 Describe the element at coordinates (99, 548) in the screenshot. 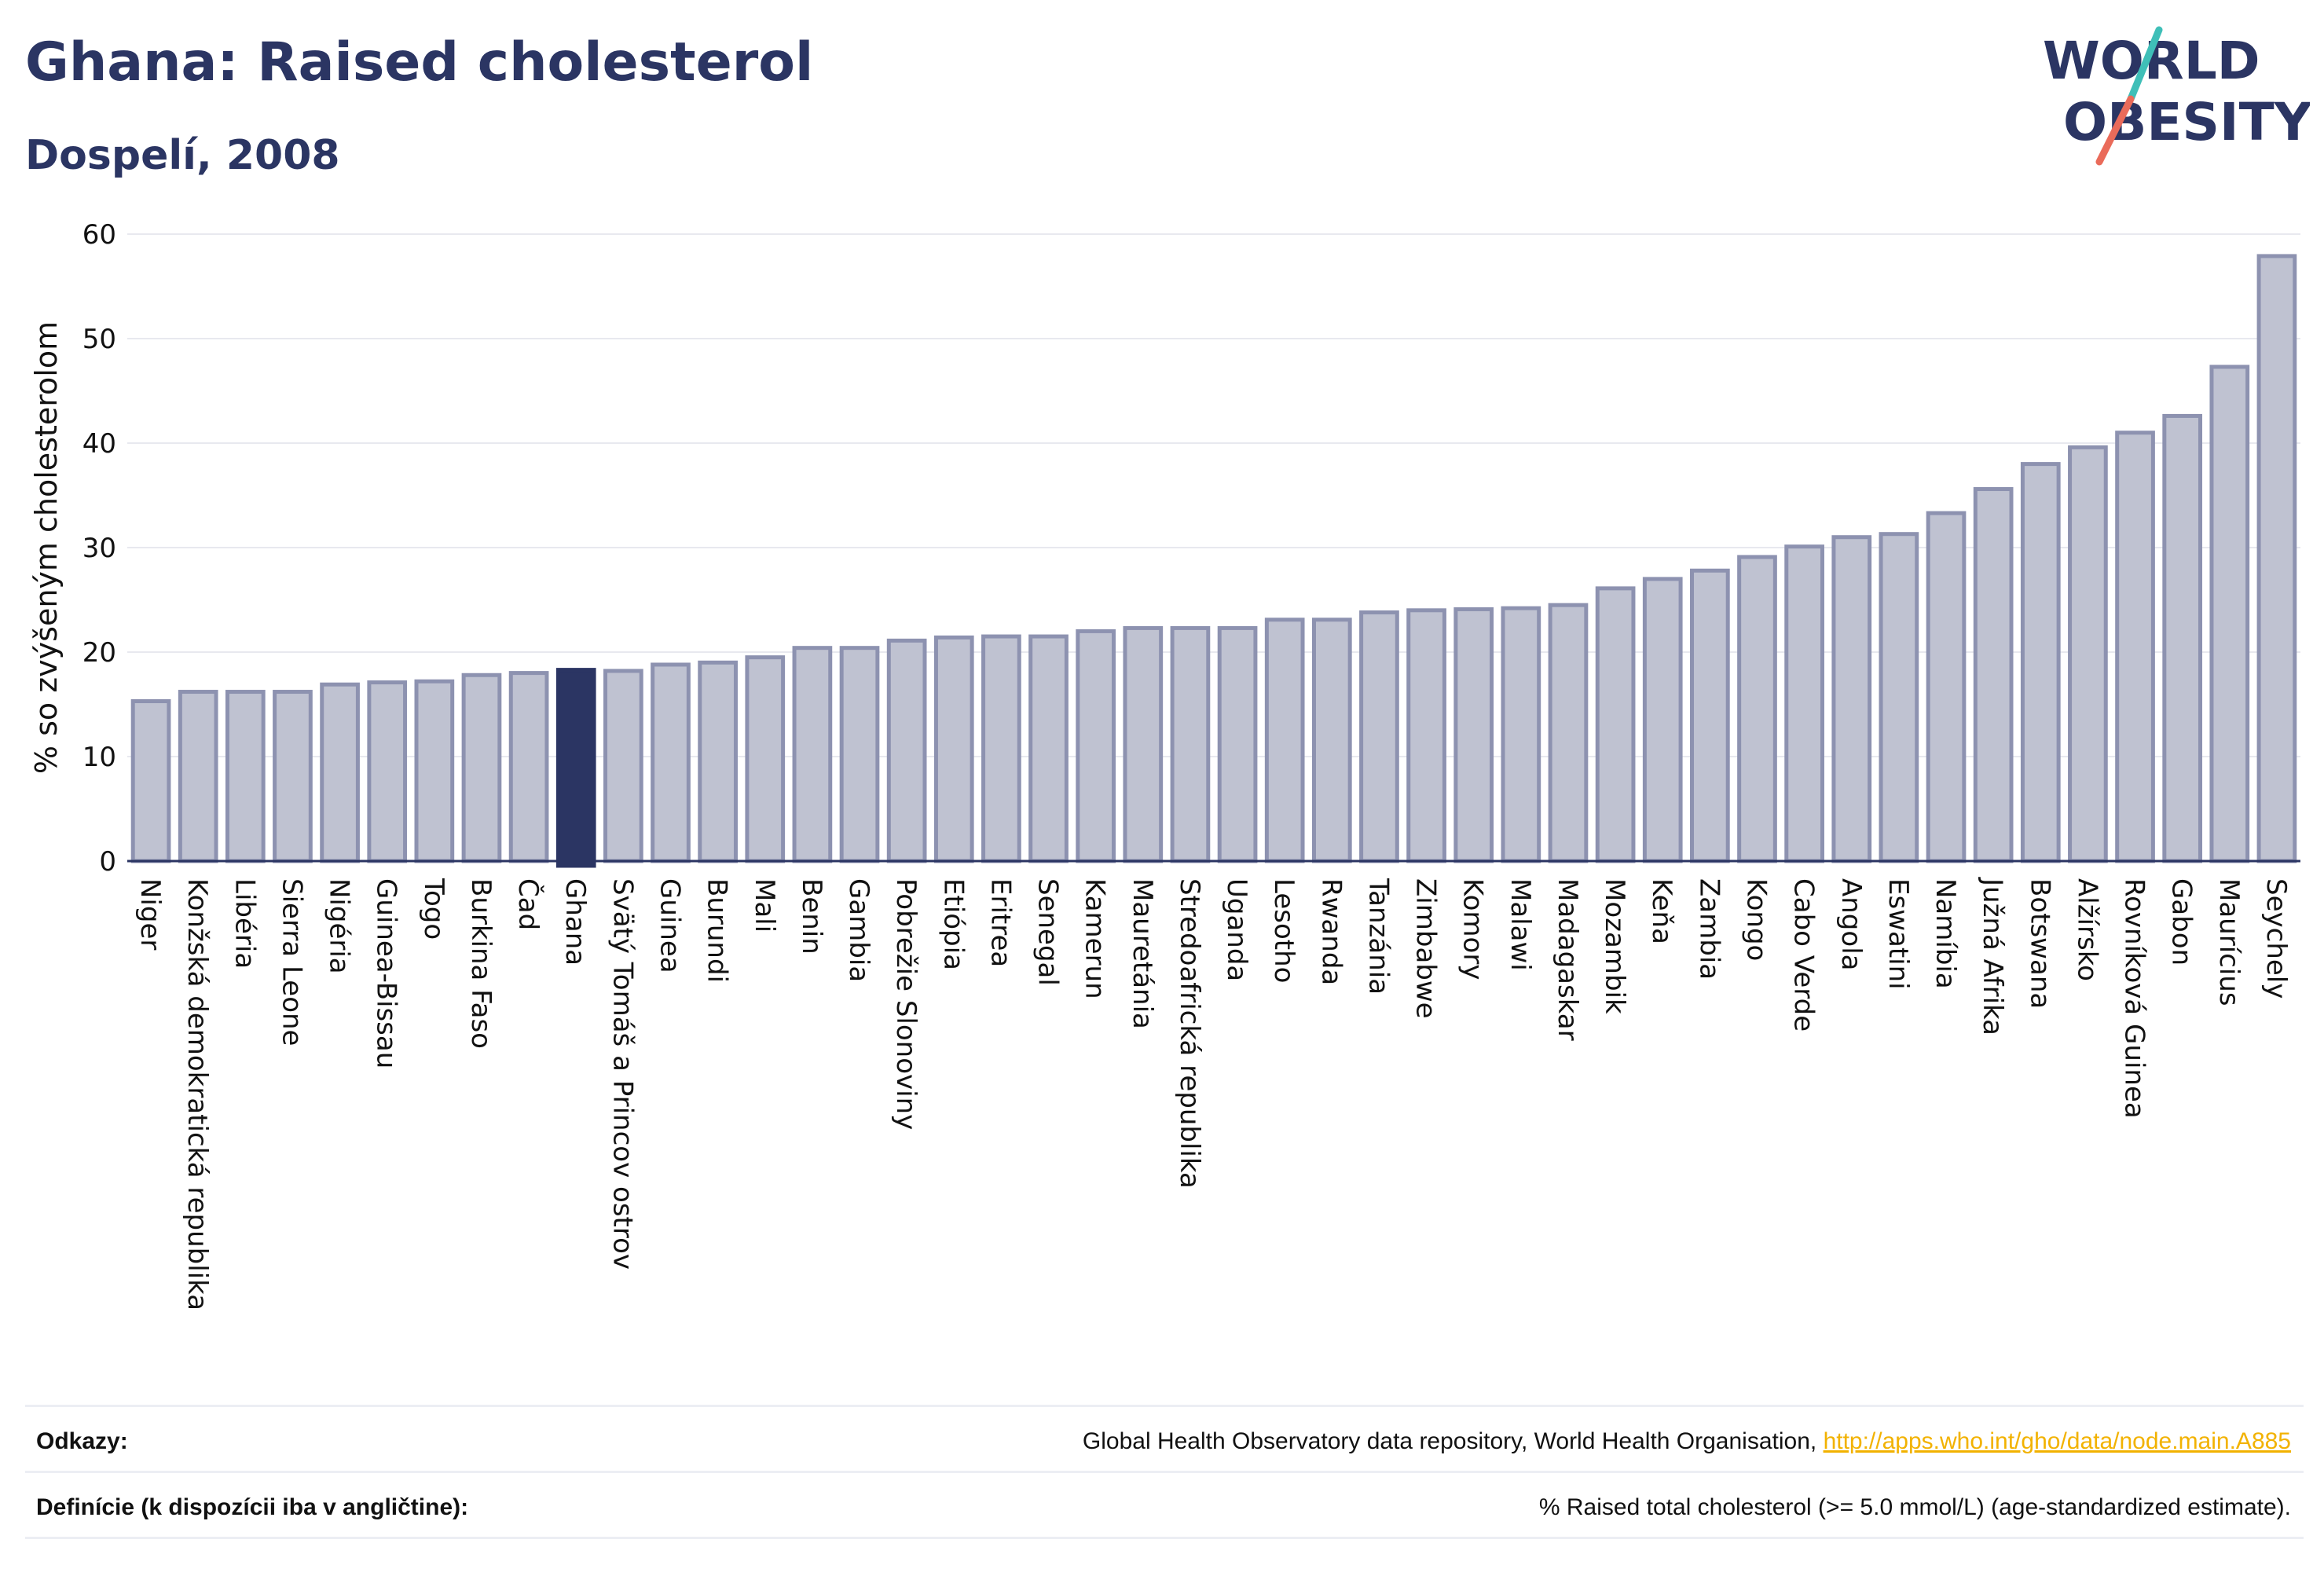

I see `y-tick-label: 30` at that location.